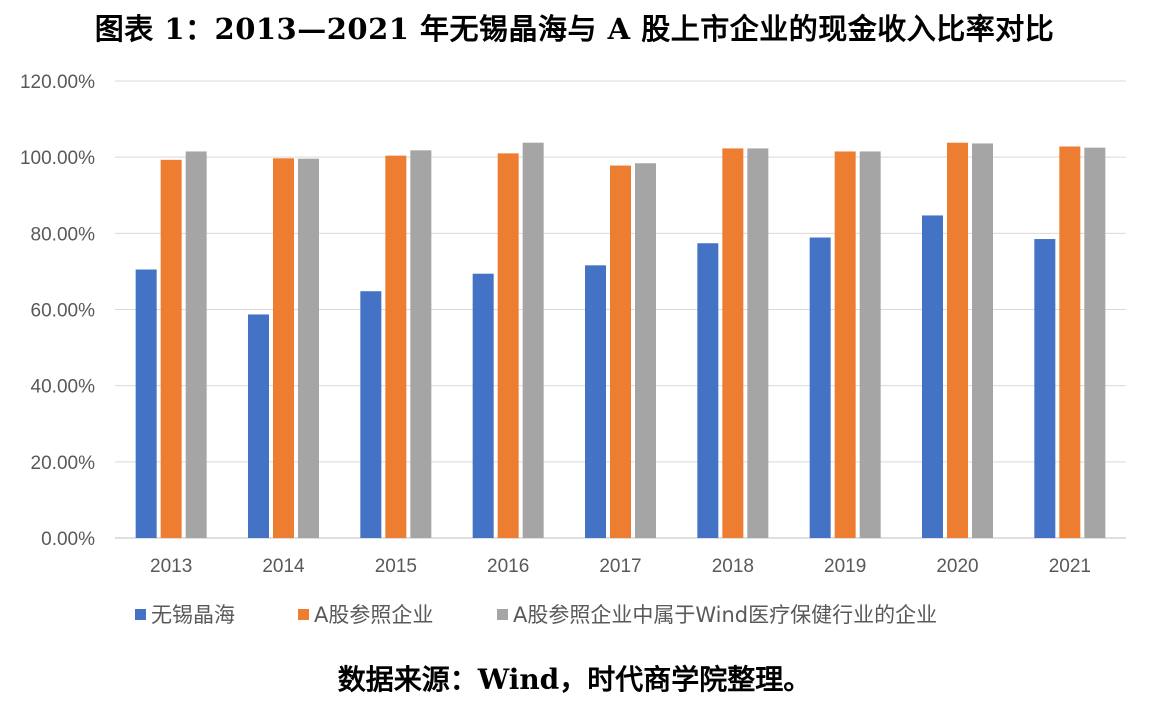 The width and height of the screenshot is (1149, 705). I want to click on y-tick-label: 60.00%, so click(63, 311).